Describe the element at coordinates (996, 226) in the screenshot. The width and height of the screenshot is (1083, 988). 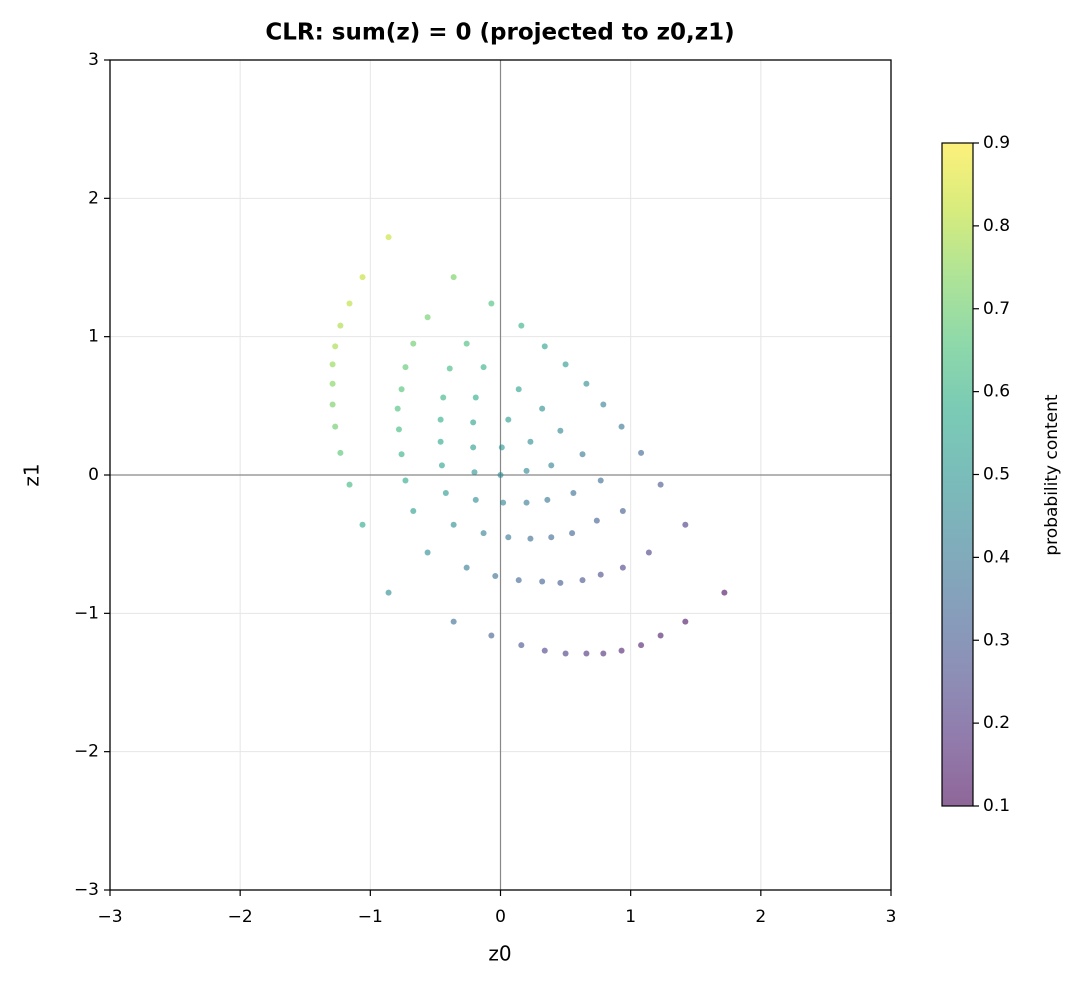
I see `colorbar-tick-label: 0.8` at that location.